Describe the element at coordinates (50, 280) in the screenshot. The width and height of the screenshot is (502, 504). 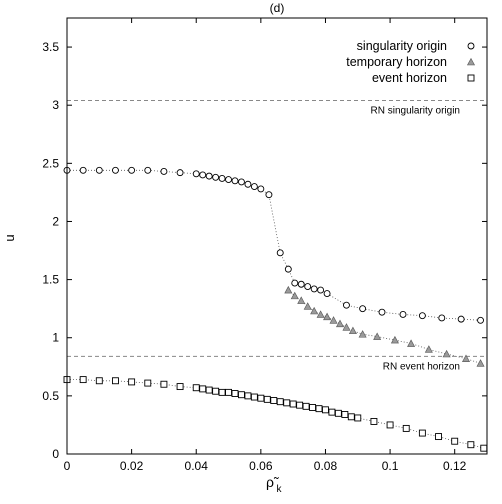
I see `y-tick-label: 1.5` at that location.